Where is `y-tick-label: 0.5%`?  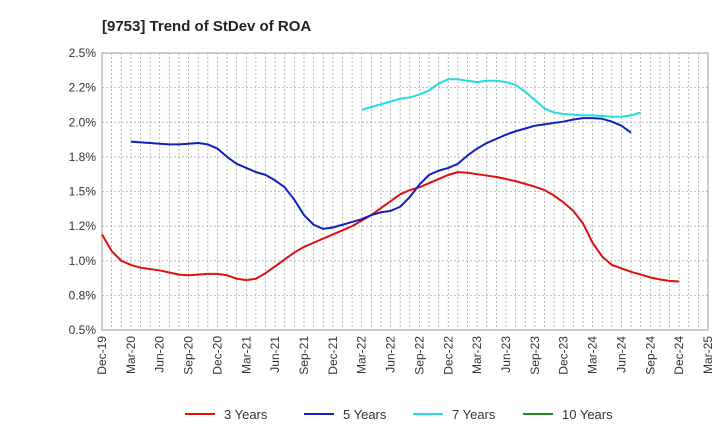
y-tick-label: 0.5% is located at coordinates (83, 330).